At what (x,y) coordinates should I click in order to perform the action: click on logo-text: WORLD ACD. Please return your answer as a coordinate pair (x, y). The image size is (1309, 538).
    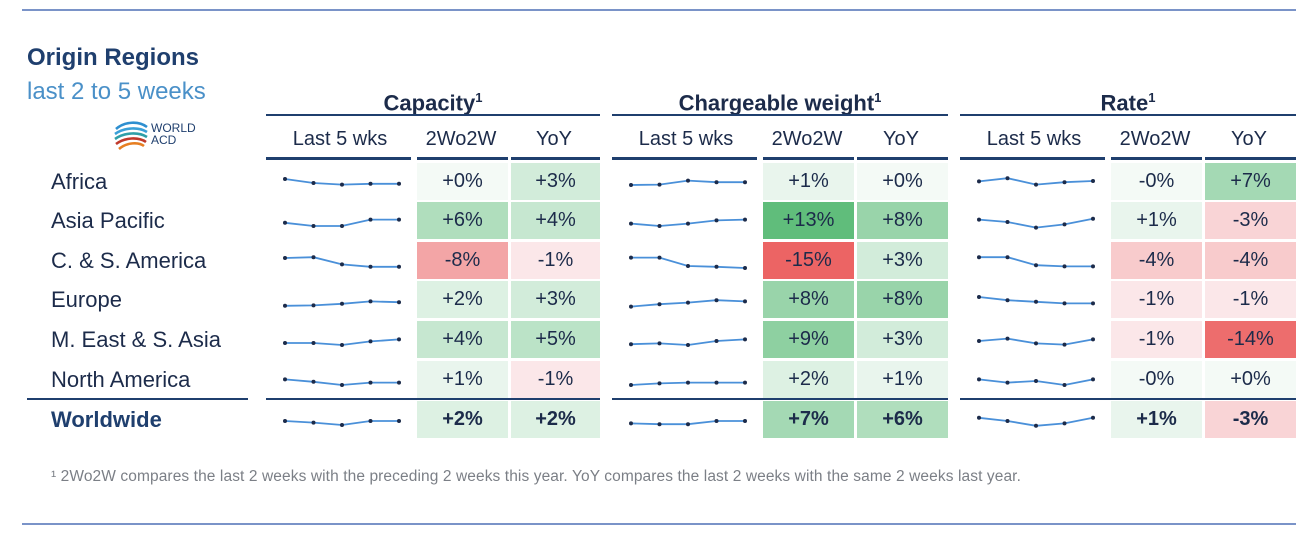
    Looking at the image, I should click on (173, 134).